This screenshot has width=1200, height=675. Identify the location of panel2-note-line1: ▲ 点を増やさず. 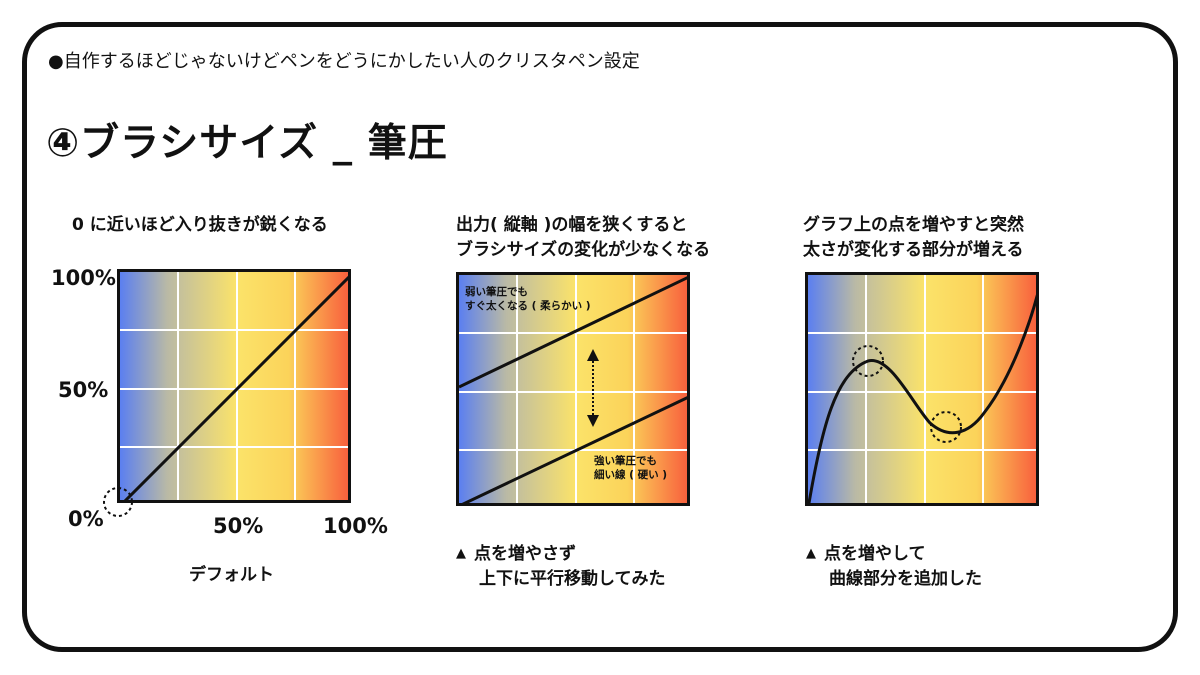
(561, 554).